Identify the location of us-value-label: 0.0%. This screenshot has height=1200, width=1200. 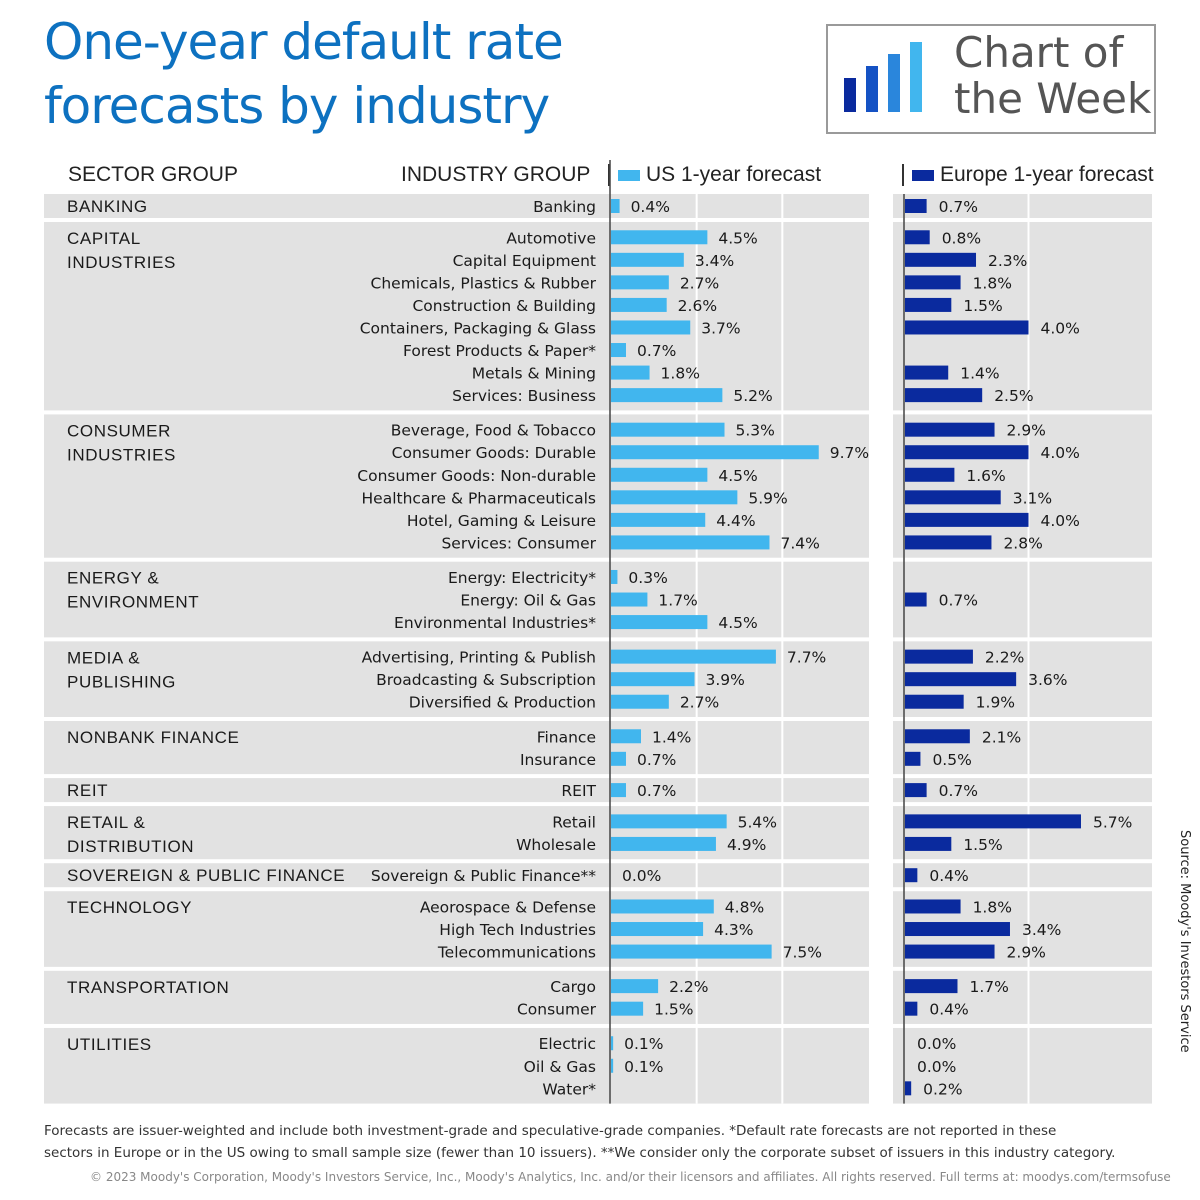
(641, 876).